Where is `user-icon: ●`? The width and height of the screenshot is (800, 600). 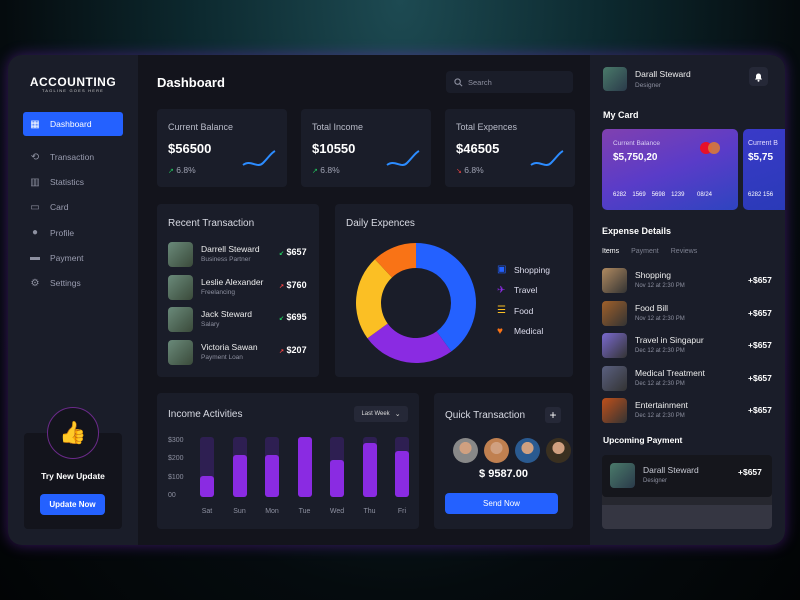 user-icon: ● is located at coordinates (35, 233).